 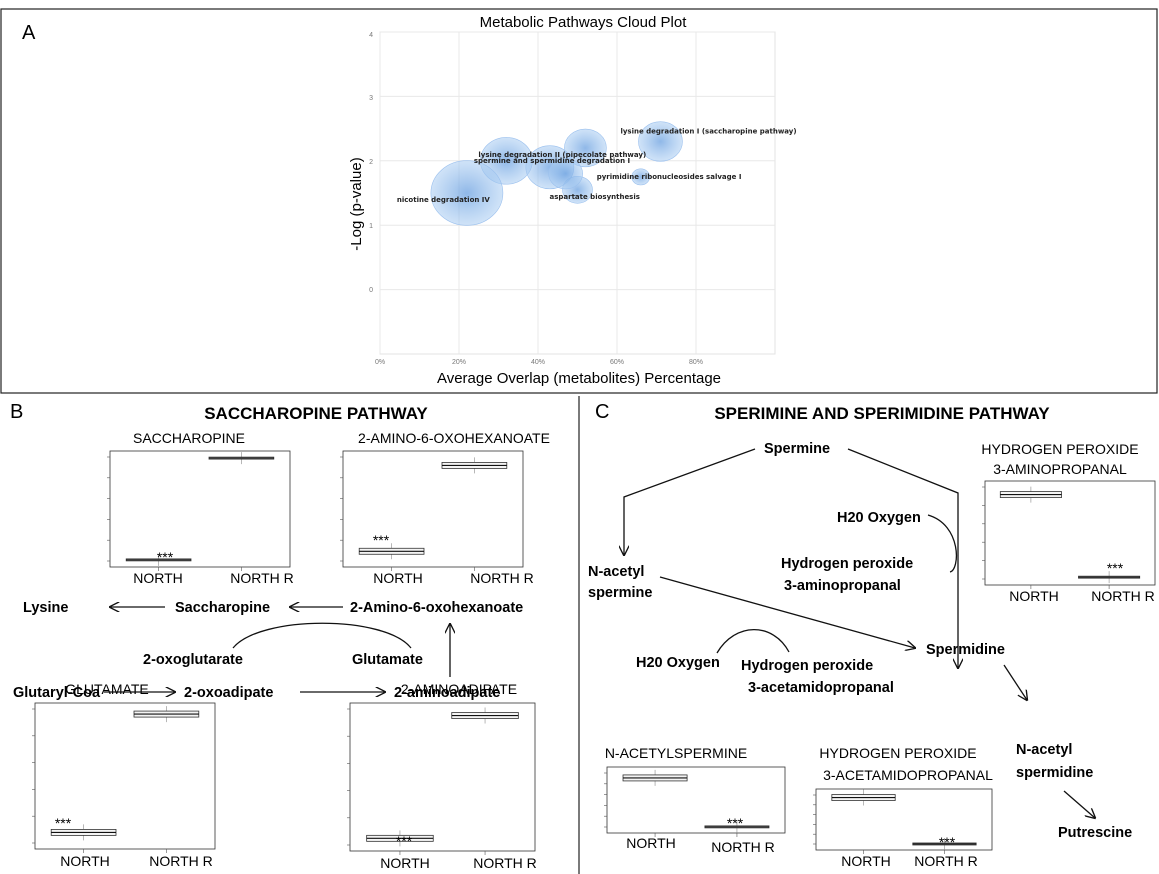 What do you see at coordinates (1059, 449) in the screenshot?
I see `boxplot-title-h2o2-aminopropanal: HYDROGEN PEROXIDE` at bounding box center [1059, 449].